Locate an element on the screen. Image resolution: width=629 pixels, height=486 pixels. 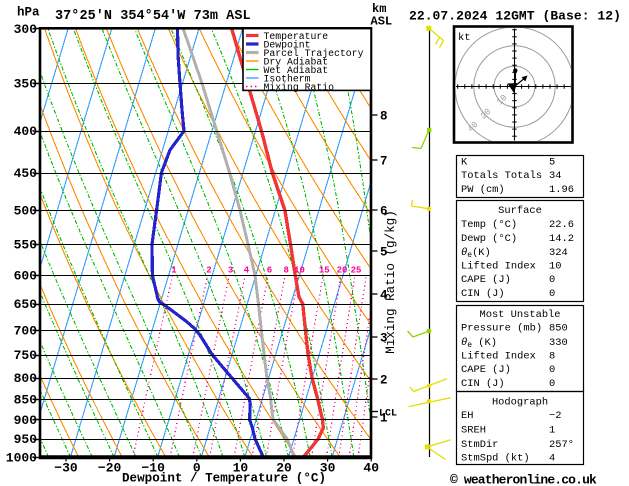
svg-text: 750 is located at coordinates (26, 355).